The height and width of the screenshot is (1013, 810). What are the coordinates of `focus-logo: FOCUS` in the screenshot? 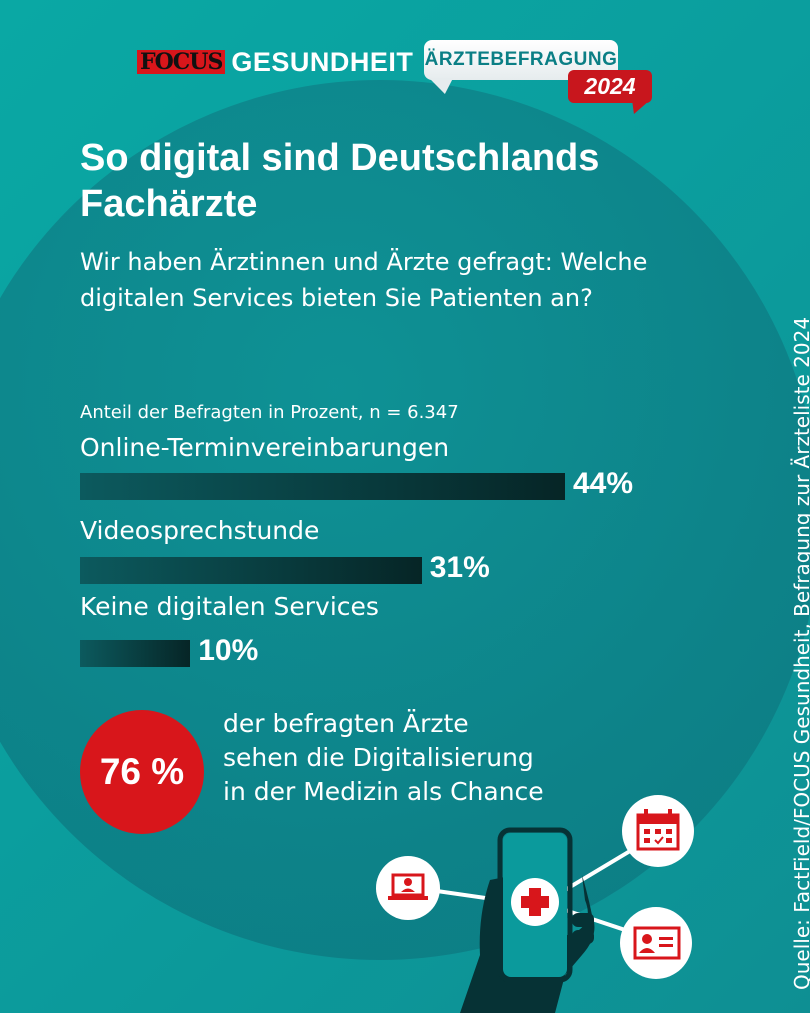 It's located at (181, 62).